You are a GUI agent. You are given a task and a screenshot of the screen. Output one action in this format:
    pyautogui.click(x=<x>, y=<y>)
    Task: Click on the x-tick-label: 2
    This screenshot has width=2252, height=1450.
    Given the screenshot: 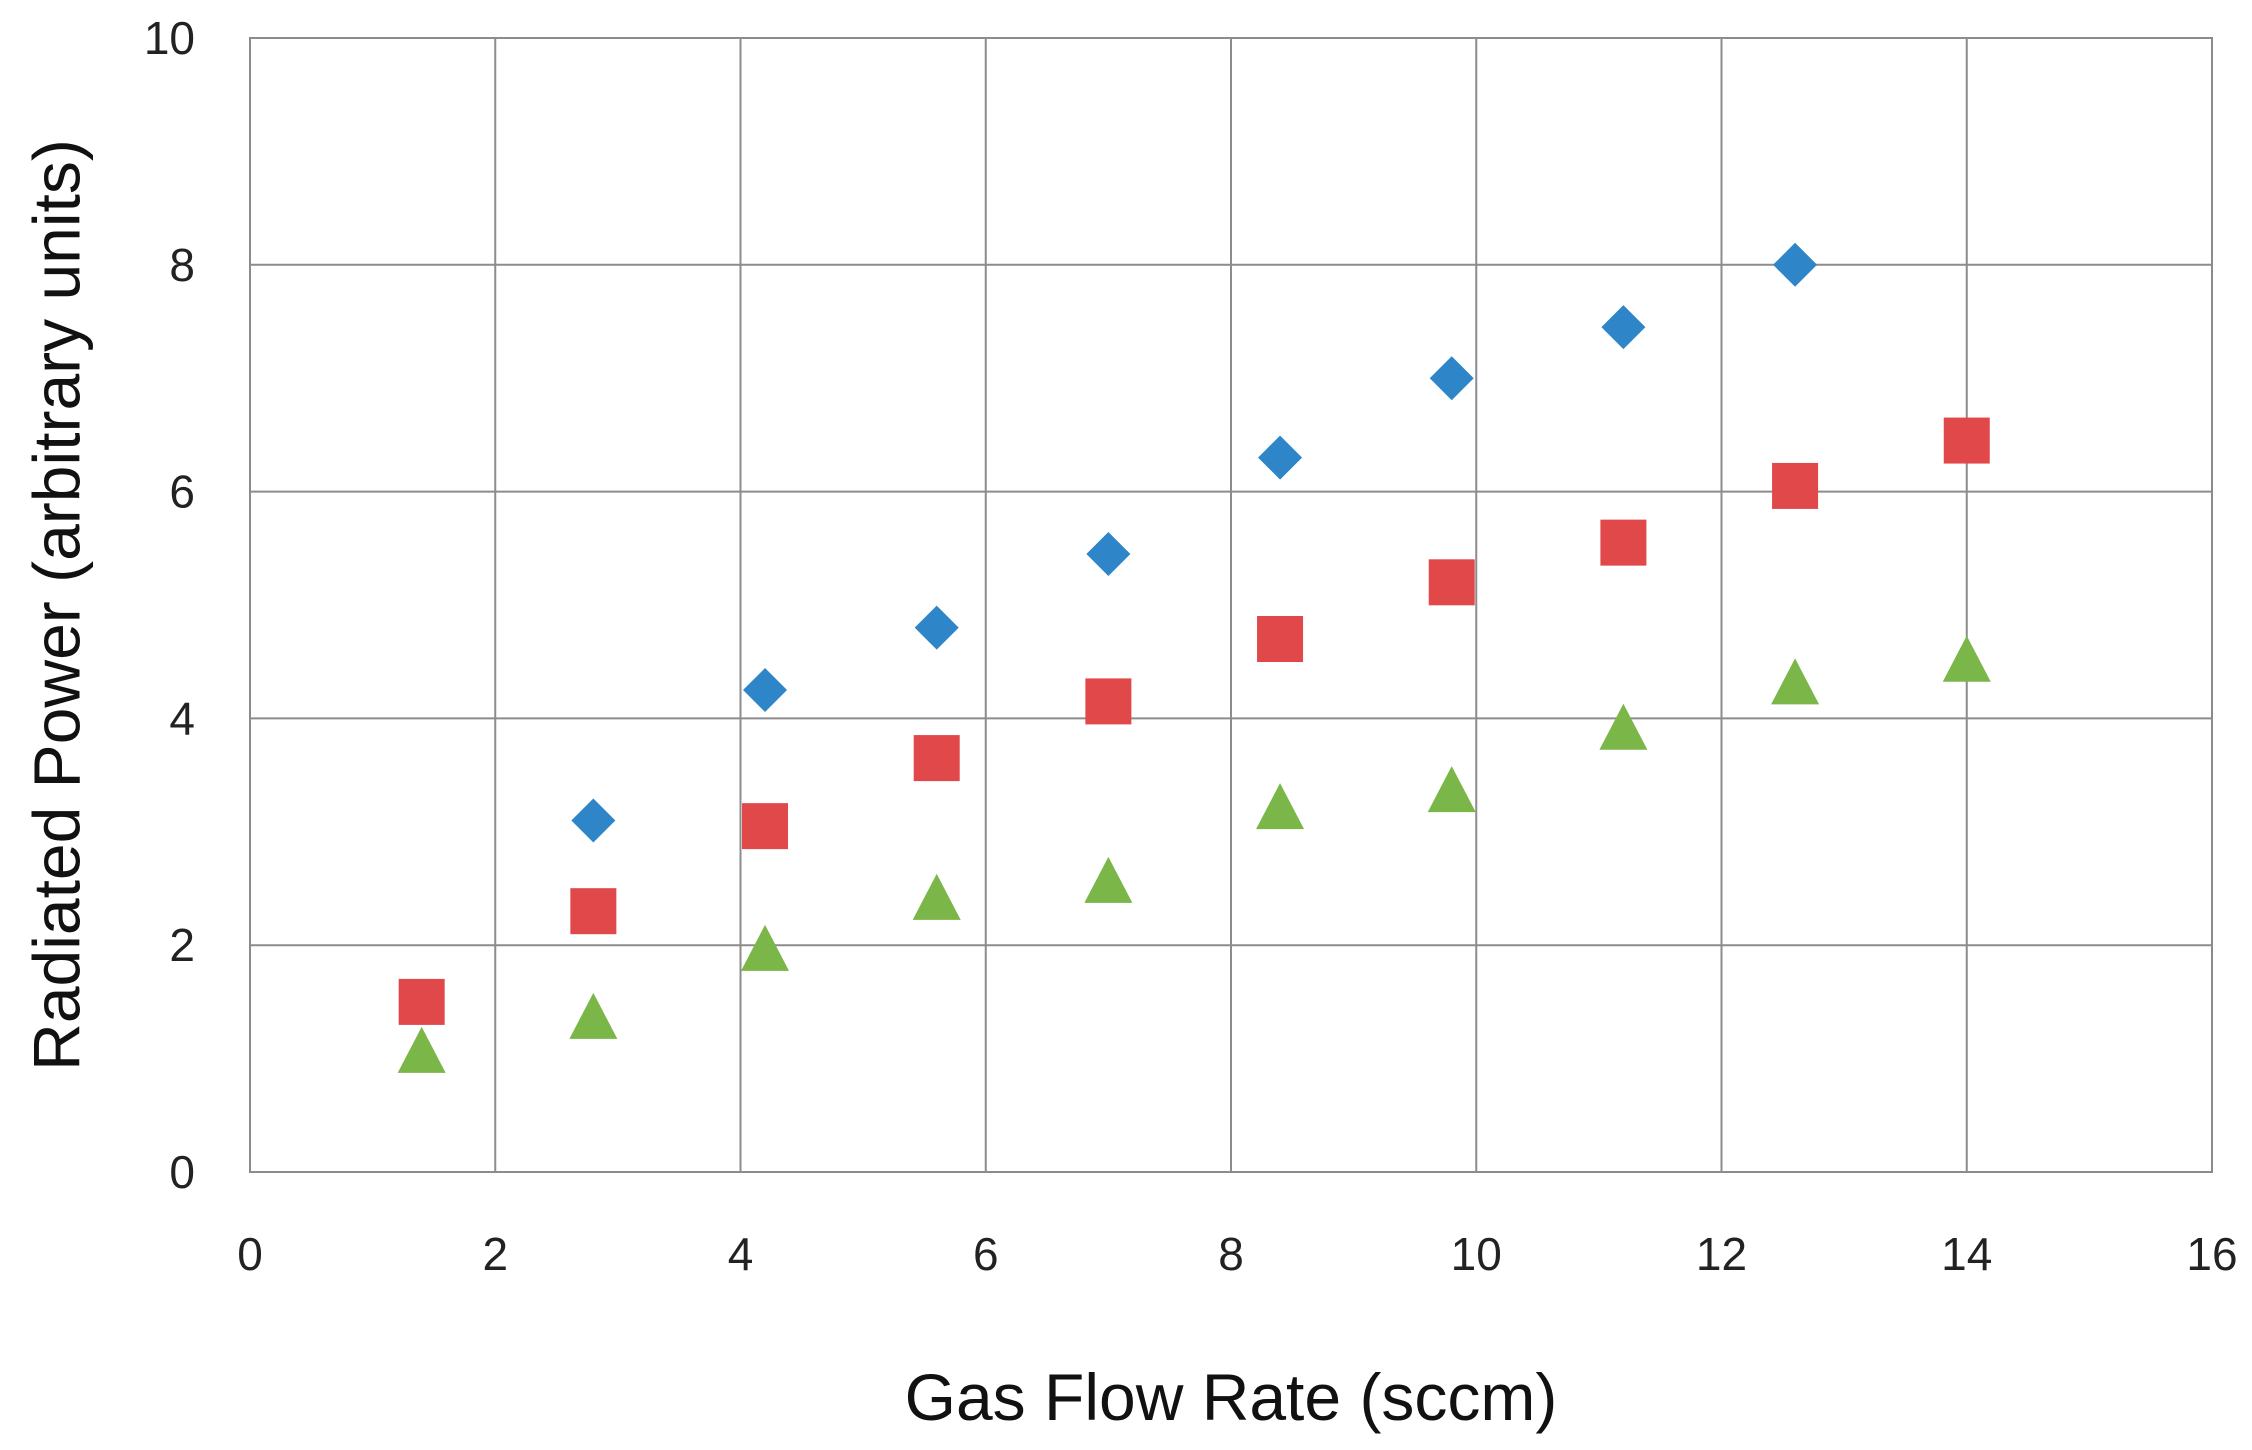 What is the action you would take?
    pyautogui.click(x=495, y=1254)
    